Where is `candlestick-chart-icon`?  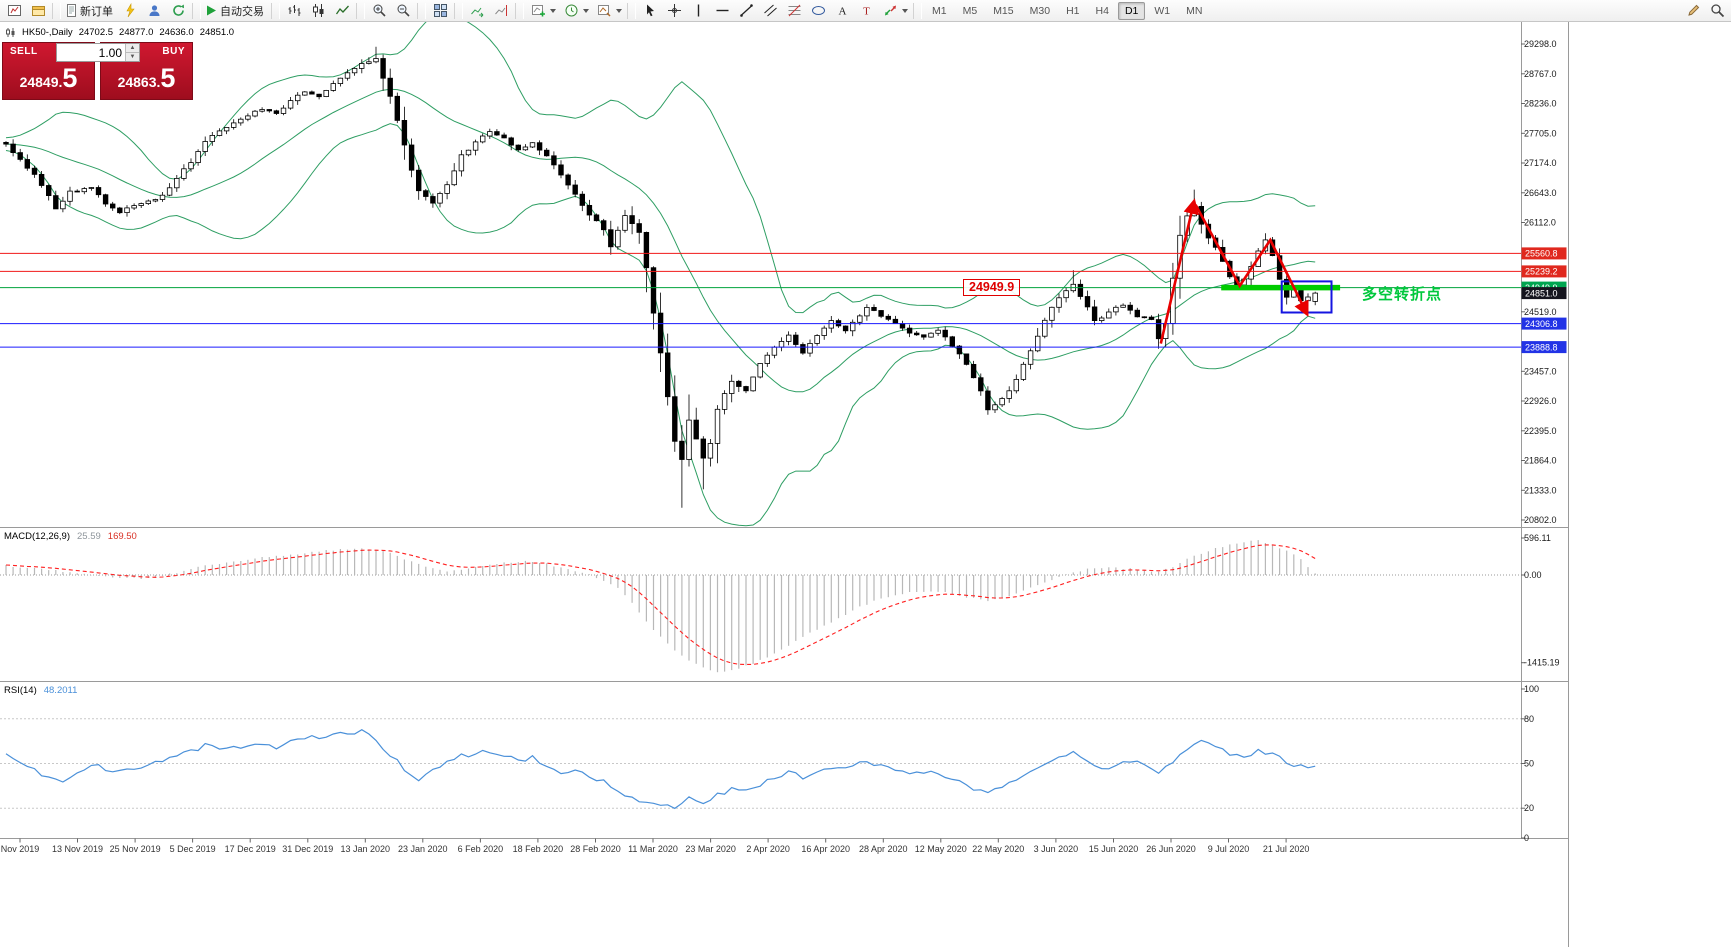 candlestick-chart-icon is located at coordinates (317, 10).